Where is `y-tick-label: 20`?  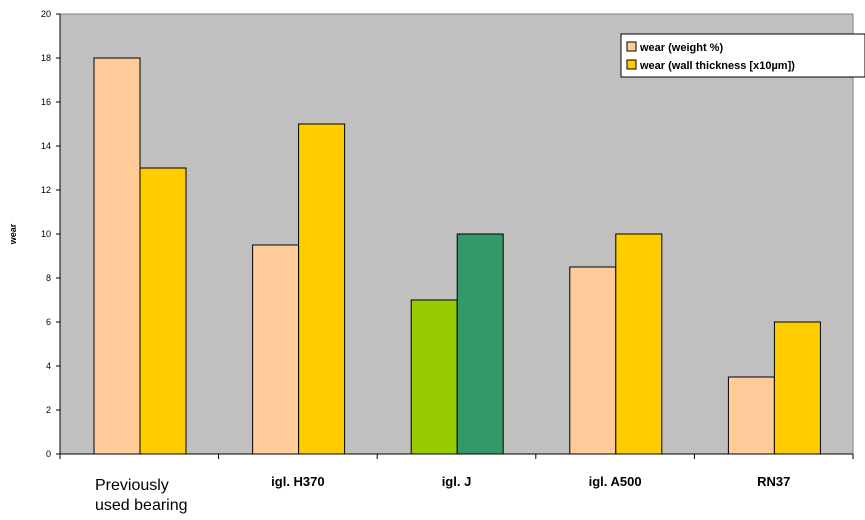 y-tick-label: 20 is located at coordinates (46, 14).